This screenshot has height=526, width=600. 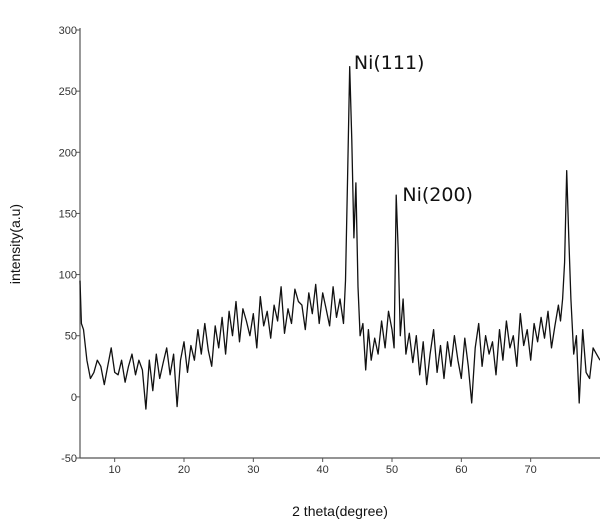 I want to click on x-tick-label: 20, so click(x=184, y=470).